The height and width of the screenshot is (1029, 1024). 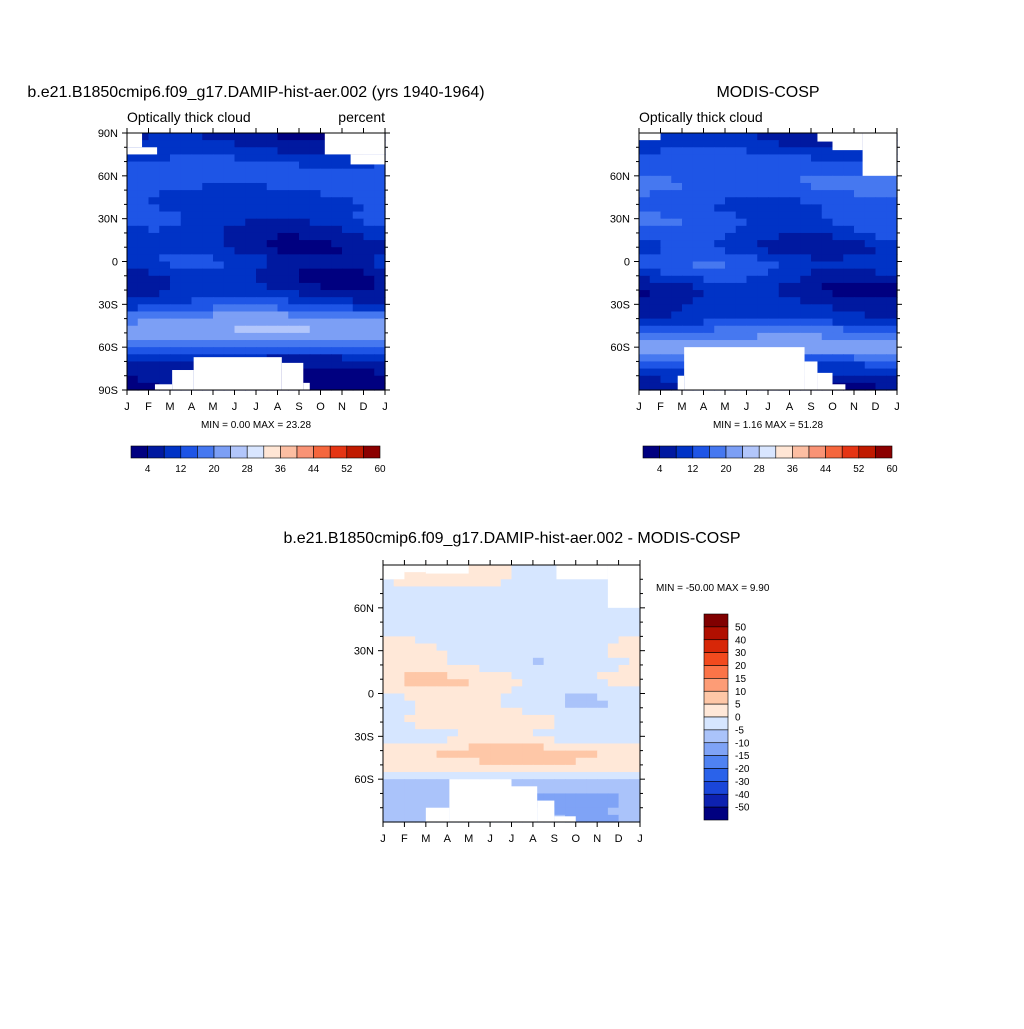 What do you see at coordinates (741, 666) in the screenshot?
I see `colorbar-label: 20` at bounding box center [741, 666].